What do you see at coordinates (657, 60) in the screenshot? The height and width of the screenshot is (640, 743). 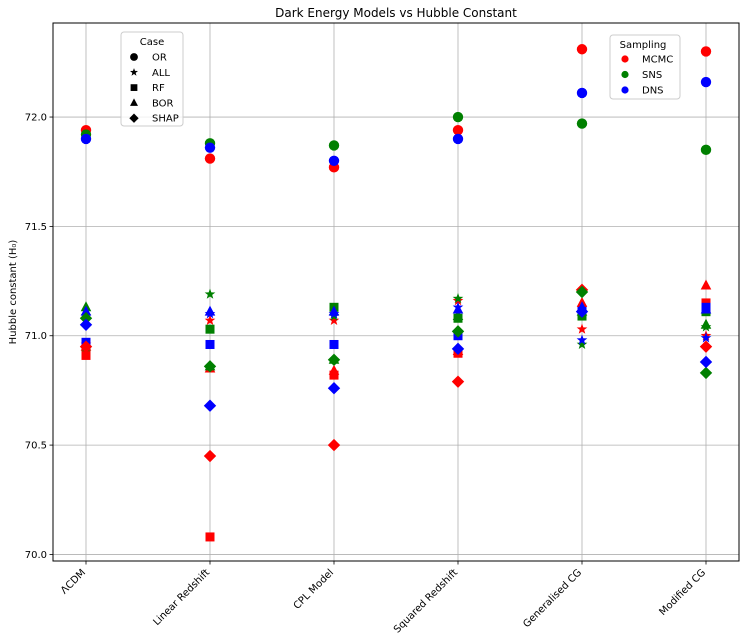 I see `legend-sampling-label-mcmc: MCMC` at bounding box center [657, 60].